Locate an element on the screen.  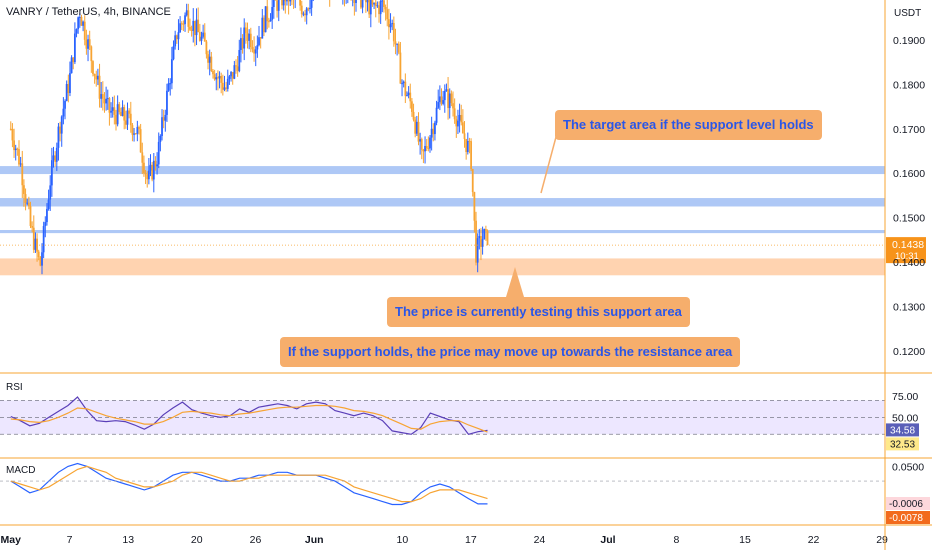
support-pointer is located at coordinates (515, 282).